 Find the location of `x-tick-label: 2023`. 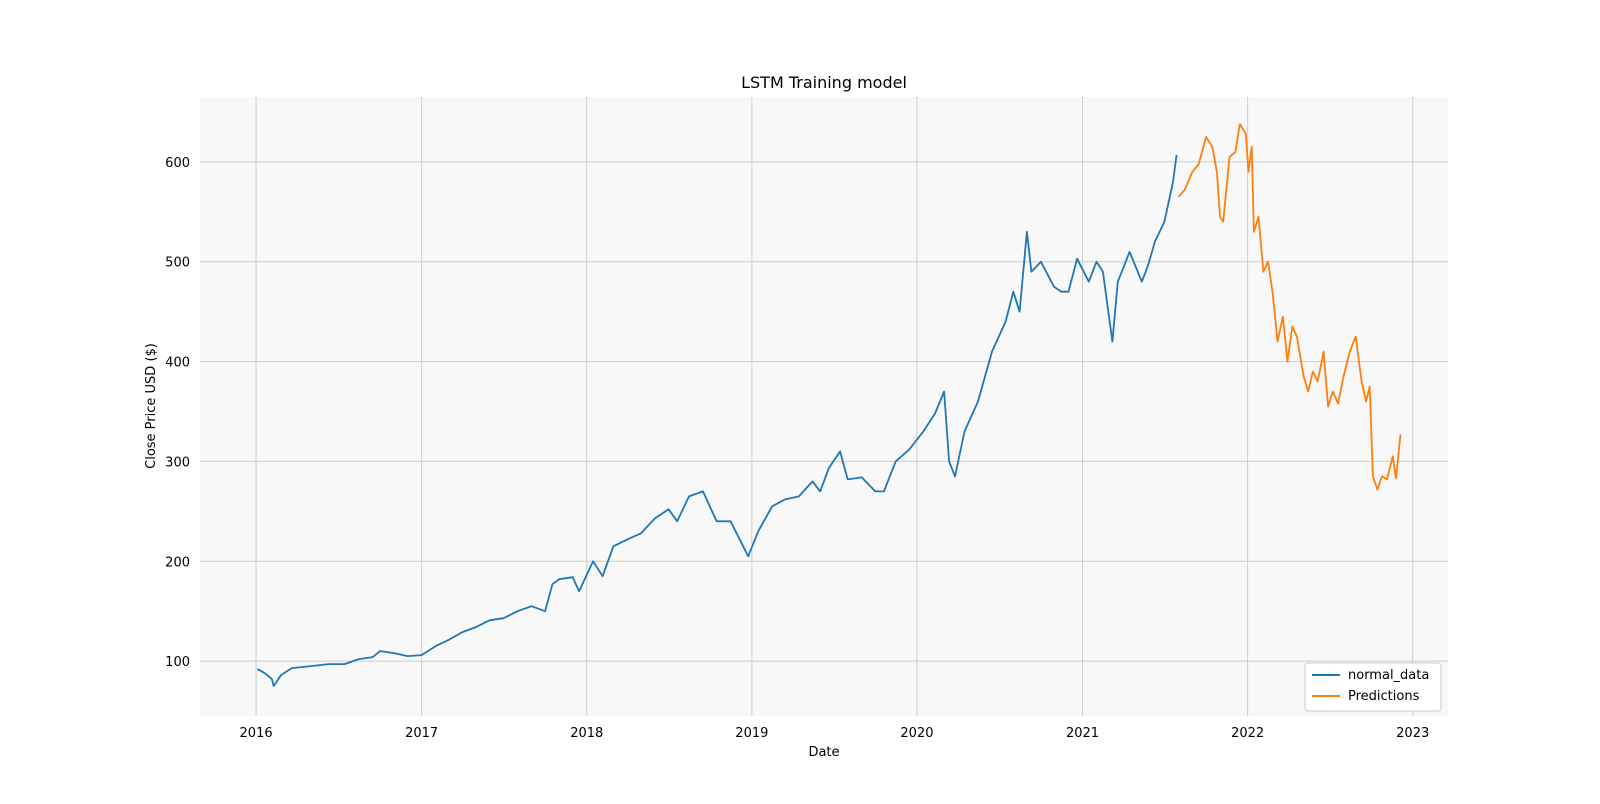

x-tick-label: 2023 is located at coordinates (1412, 733).